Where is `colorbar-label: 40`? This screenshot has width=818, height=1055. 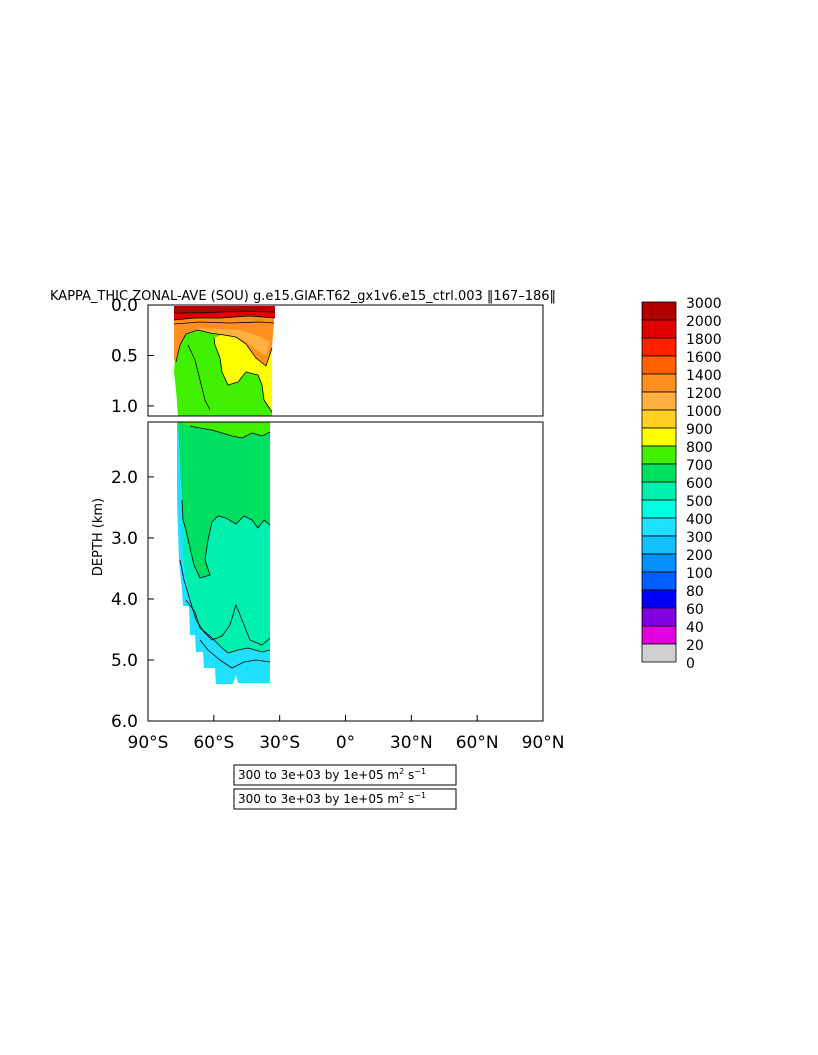
colorbar-label: 40 is located at coordinates (695, 628).